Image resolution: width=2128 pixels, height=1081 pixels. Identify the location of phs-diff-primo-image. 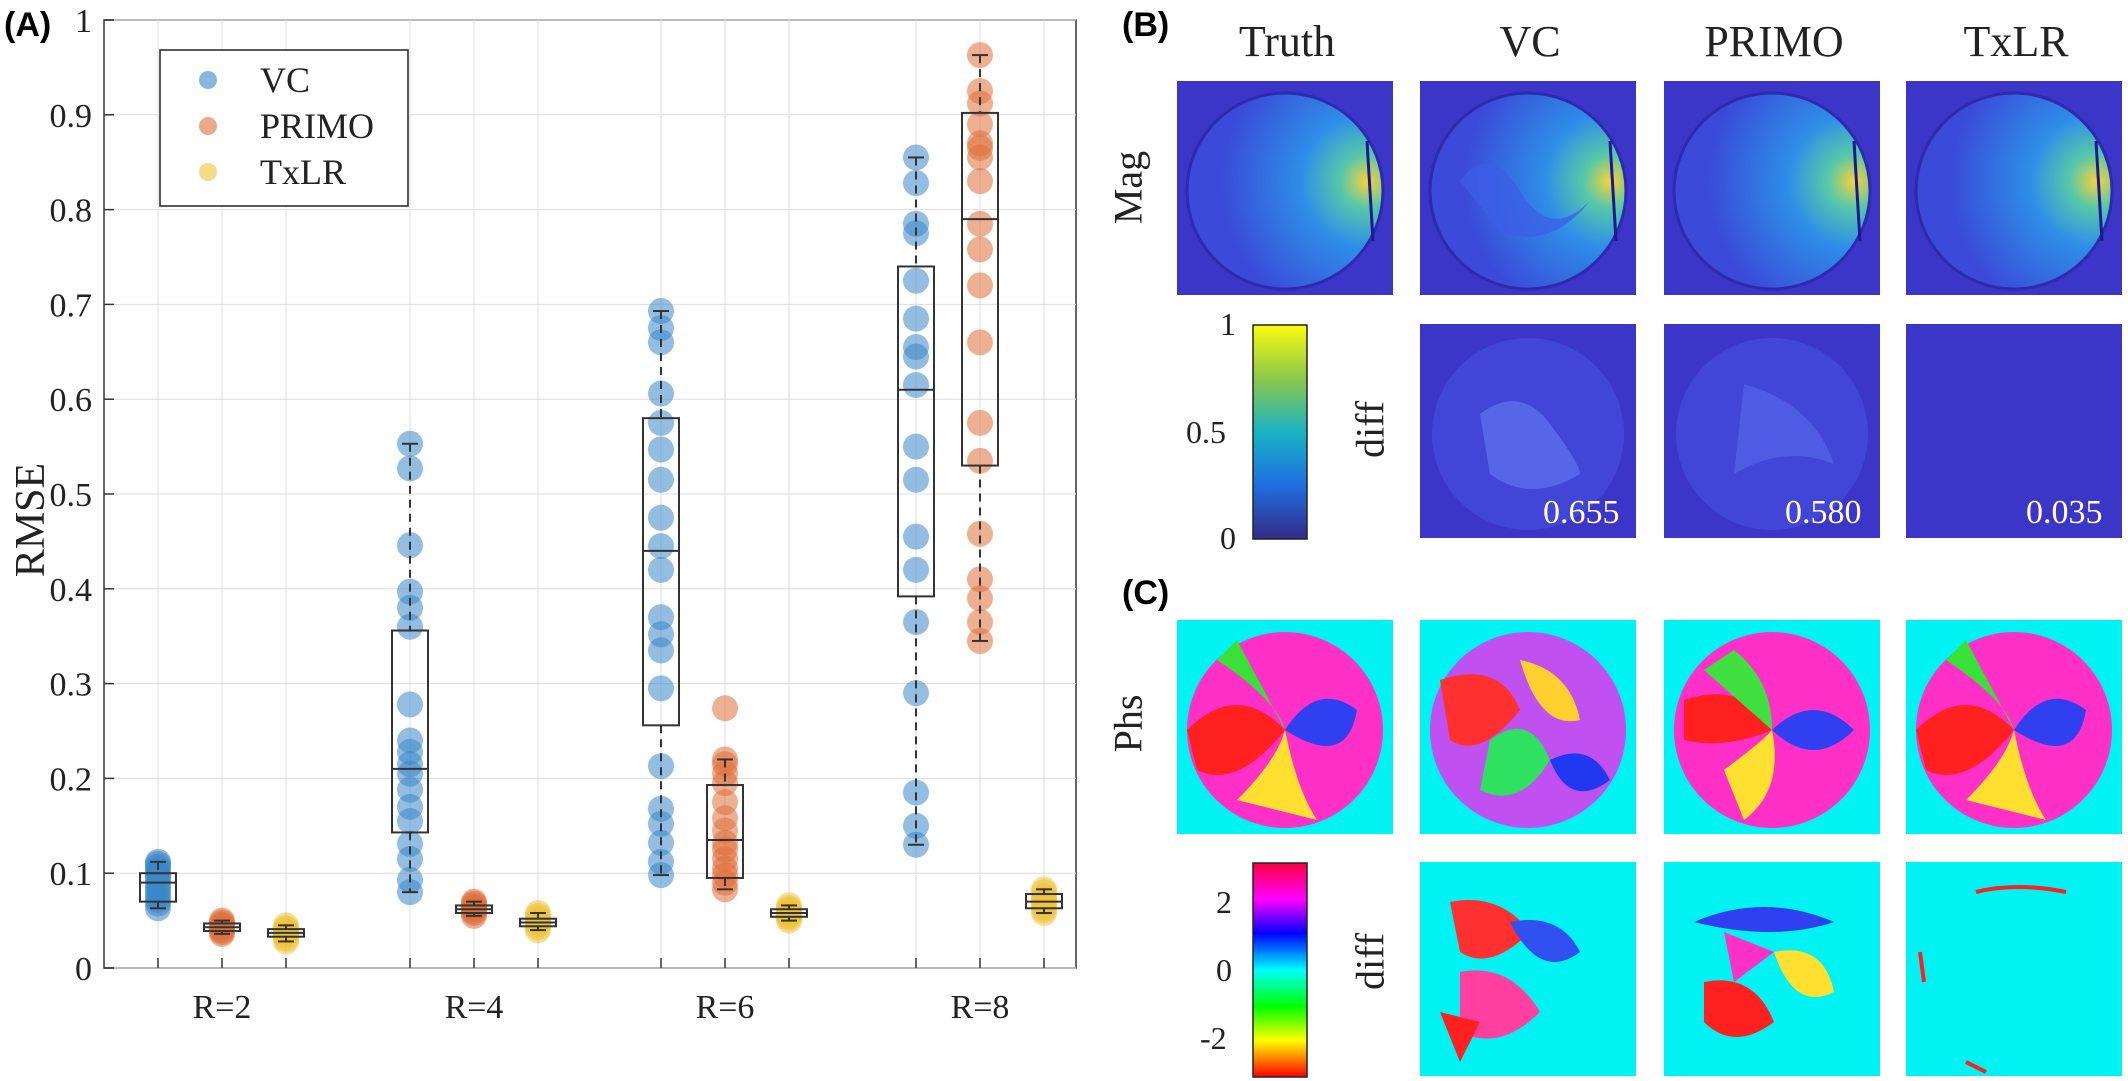
(1772, 969).